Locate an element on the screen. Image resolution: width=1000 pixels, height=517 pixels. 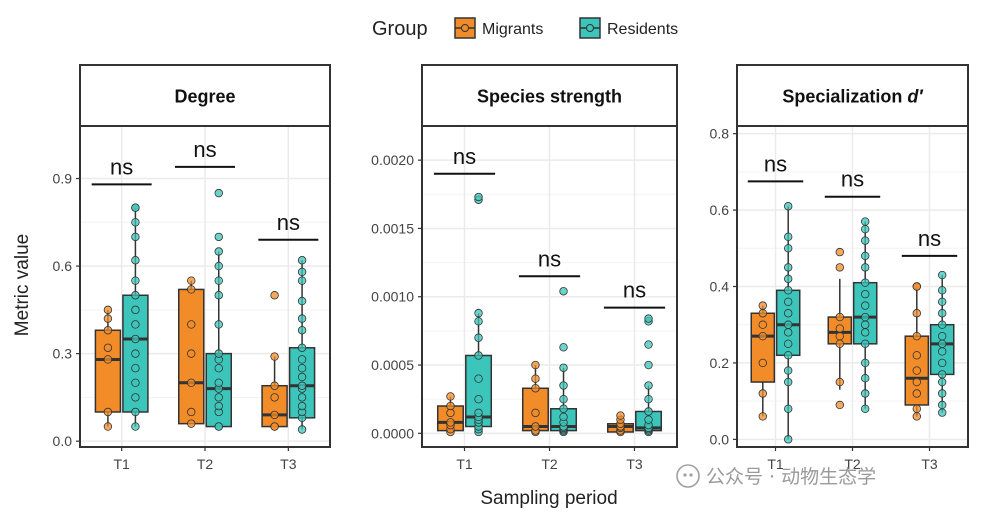
x-tick-label: T2 is located at coordinates (549, 464).